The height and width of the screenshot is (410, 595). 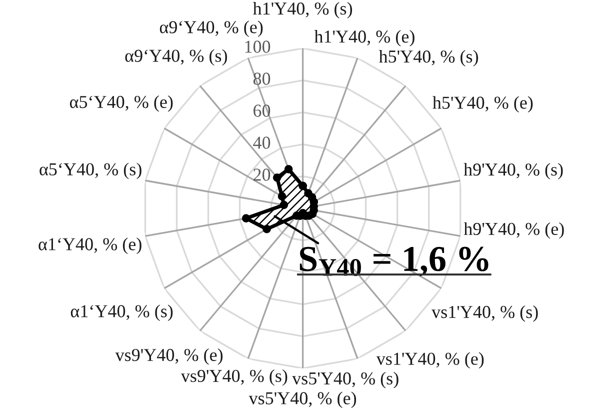 I want to click on spoke-label: vs5'Y40, % (s), so click(x=345, y=380).